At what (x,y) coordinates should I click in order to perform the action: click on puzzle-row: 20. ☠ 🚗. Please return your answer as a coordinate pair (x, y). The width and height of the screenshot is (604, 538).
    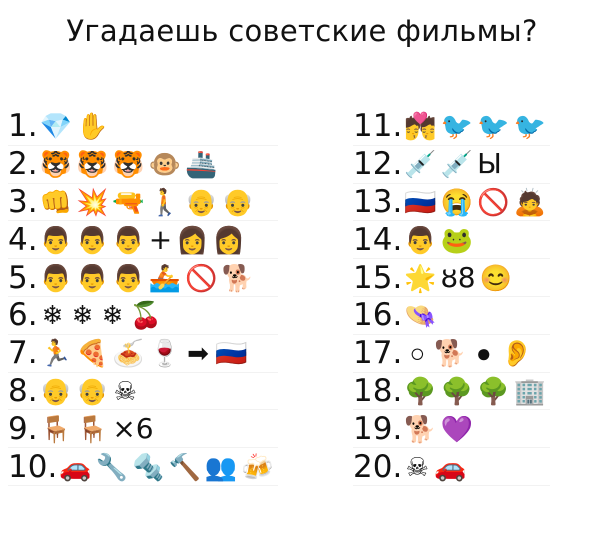
    Looking at the image, I should click on (451, 467).